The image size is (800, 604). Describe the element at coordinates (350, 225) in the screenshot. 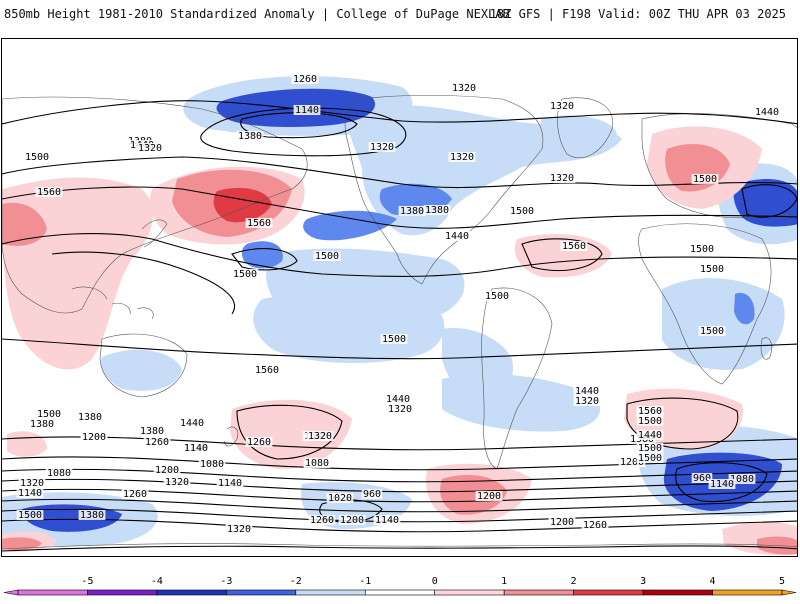

I see `strong-negative-anomaly-central-pacific` at that location.